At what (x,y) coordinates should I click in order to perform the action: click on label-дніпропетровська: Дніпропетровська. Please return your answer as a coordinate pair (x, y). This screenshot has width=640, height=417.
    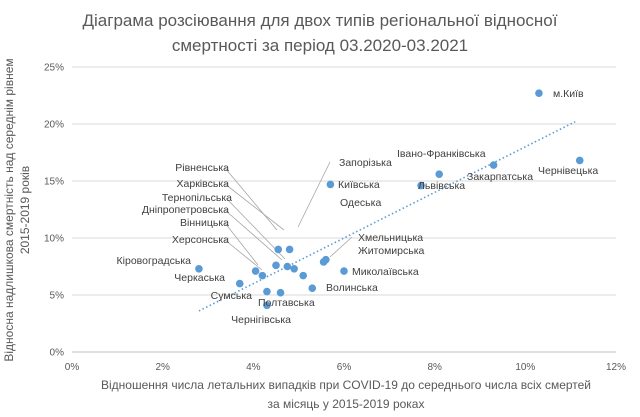
    Looking at the image, I should click on (185, 210).